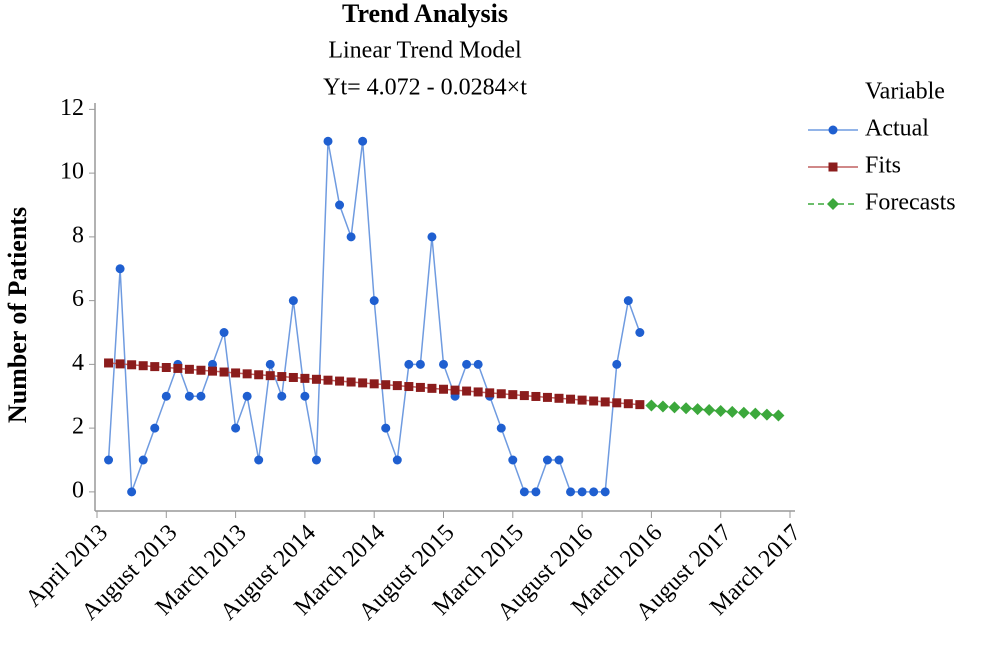 This screenshot has width=1000, height=657. What do you see at coordinates (78, 299) in the screenshot?
I see `y-tick-label: 6` at bounding box center [78, 299].